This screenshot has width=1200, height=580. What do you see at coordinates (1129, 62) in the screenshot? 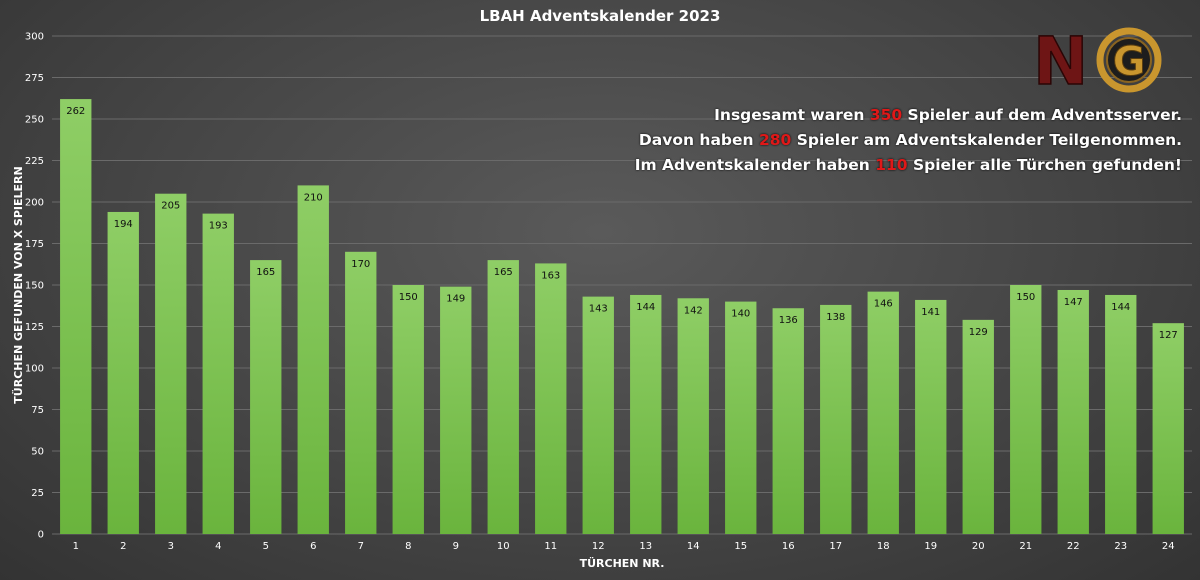
I see `svg-text: G` at bounding box center [1129, 62].